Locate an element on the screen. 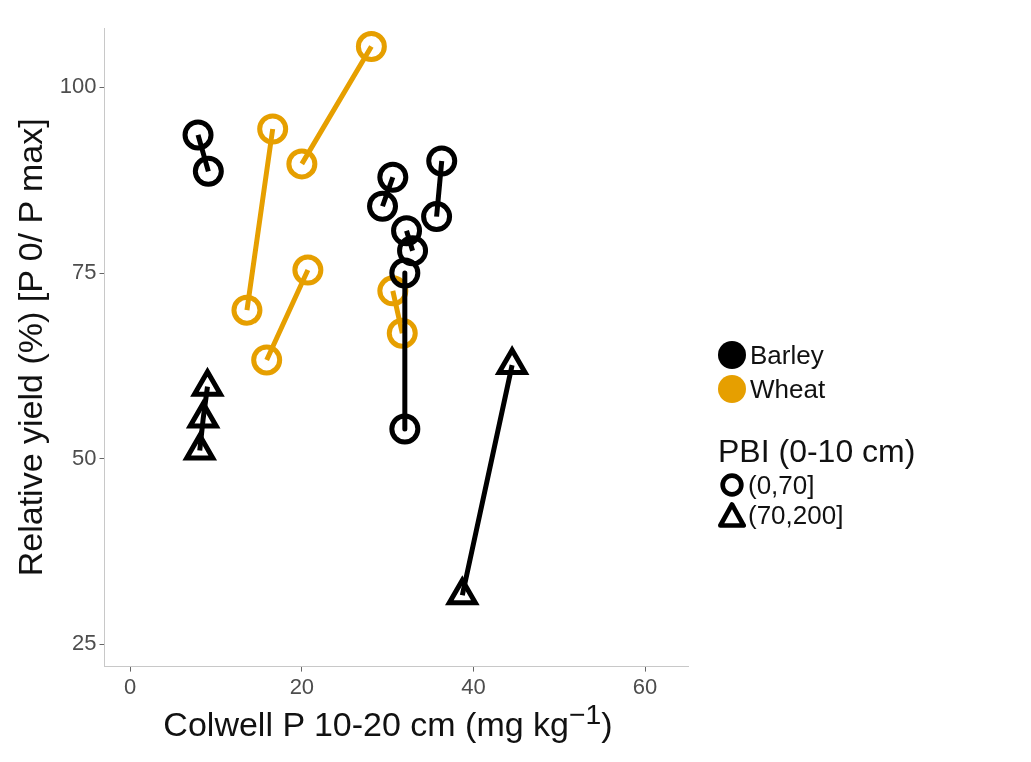 The image size is (1031, 762). legend-label: Wheat is located at coordinates (788, 389).